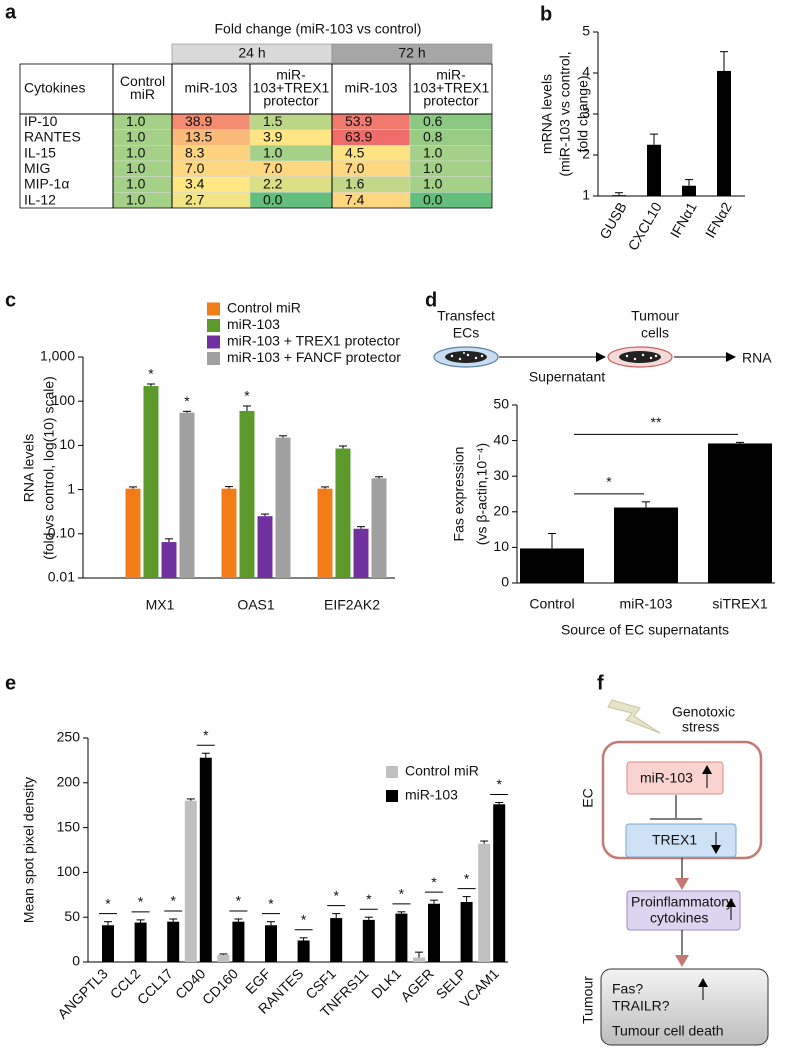  I want to click on diagram-label: Tumour, so click(588, 1000).